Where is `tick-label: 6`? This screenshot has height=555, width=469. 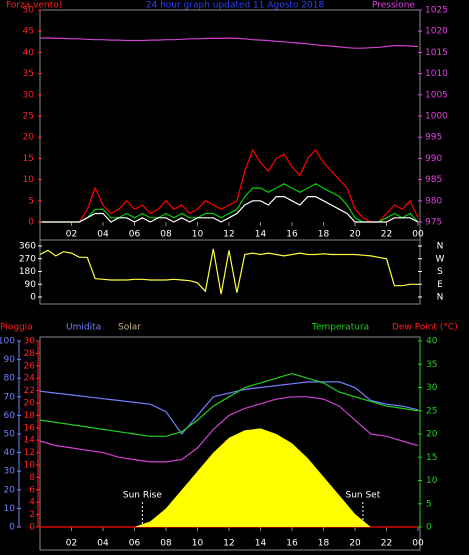
tick-label: 6 is located at coordinates (32, 490).